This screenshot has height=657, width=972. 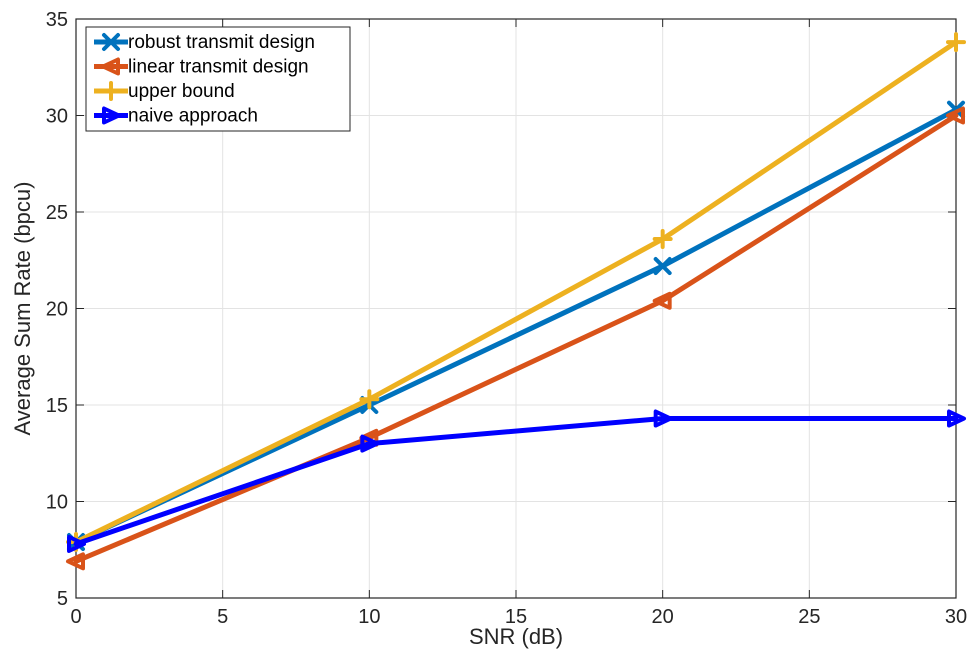 What do you see at coordinates (62, 599) in the screenshot?
I see `y-tick-label: 5` at bounding box center [62, 599].